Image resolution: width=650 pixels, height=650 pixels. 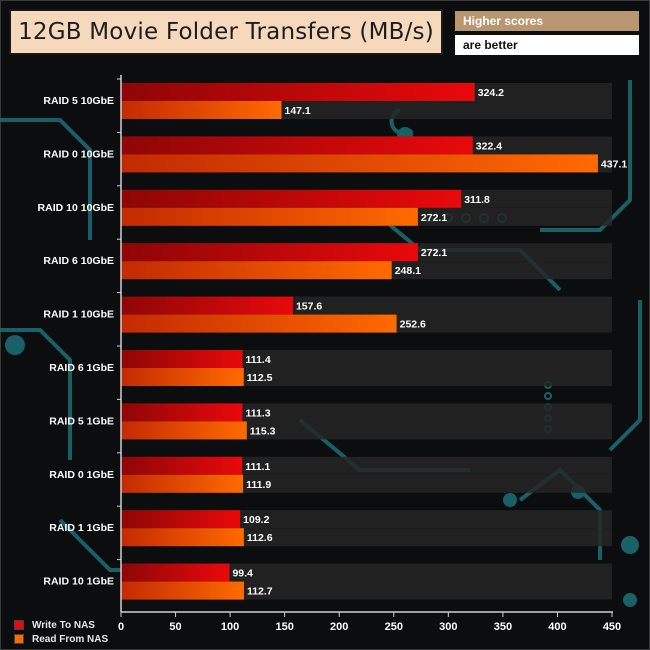 I want to click on chart-title-box: 12GB Movie Folder Transfers (MB/s), so click(x=226, y=32).